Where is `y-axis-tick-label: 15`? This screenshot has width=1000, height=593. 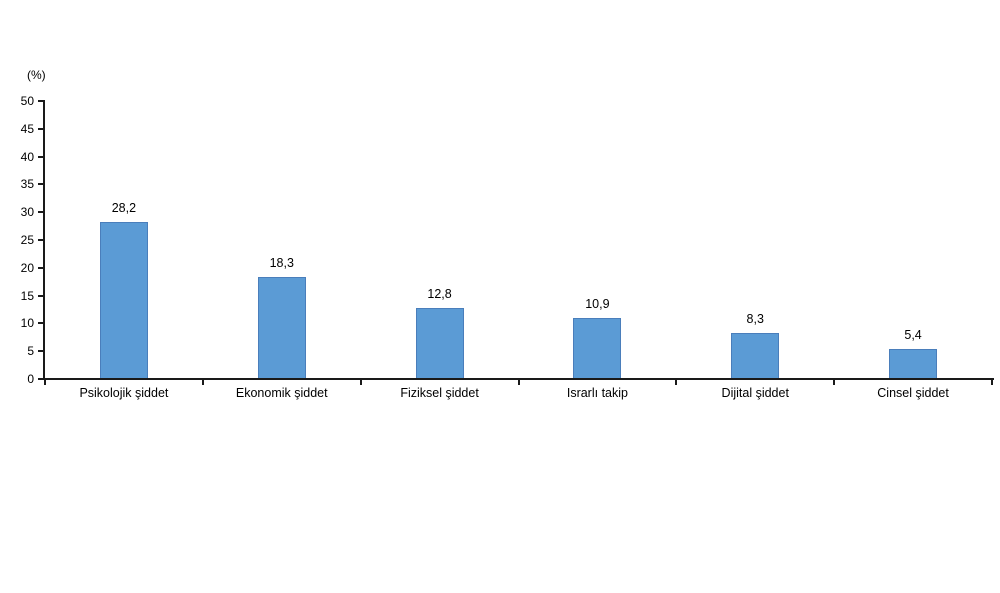 y-axis-tick-label: 15 is located at coordinates (27, 295).